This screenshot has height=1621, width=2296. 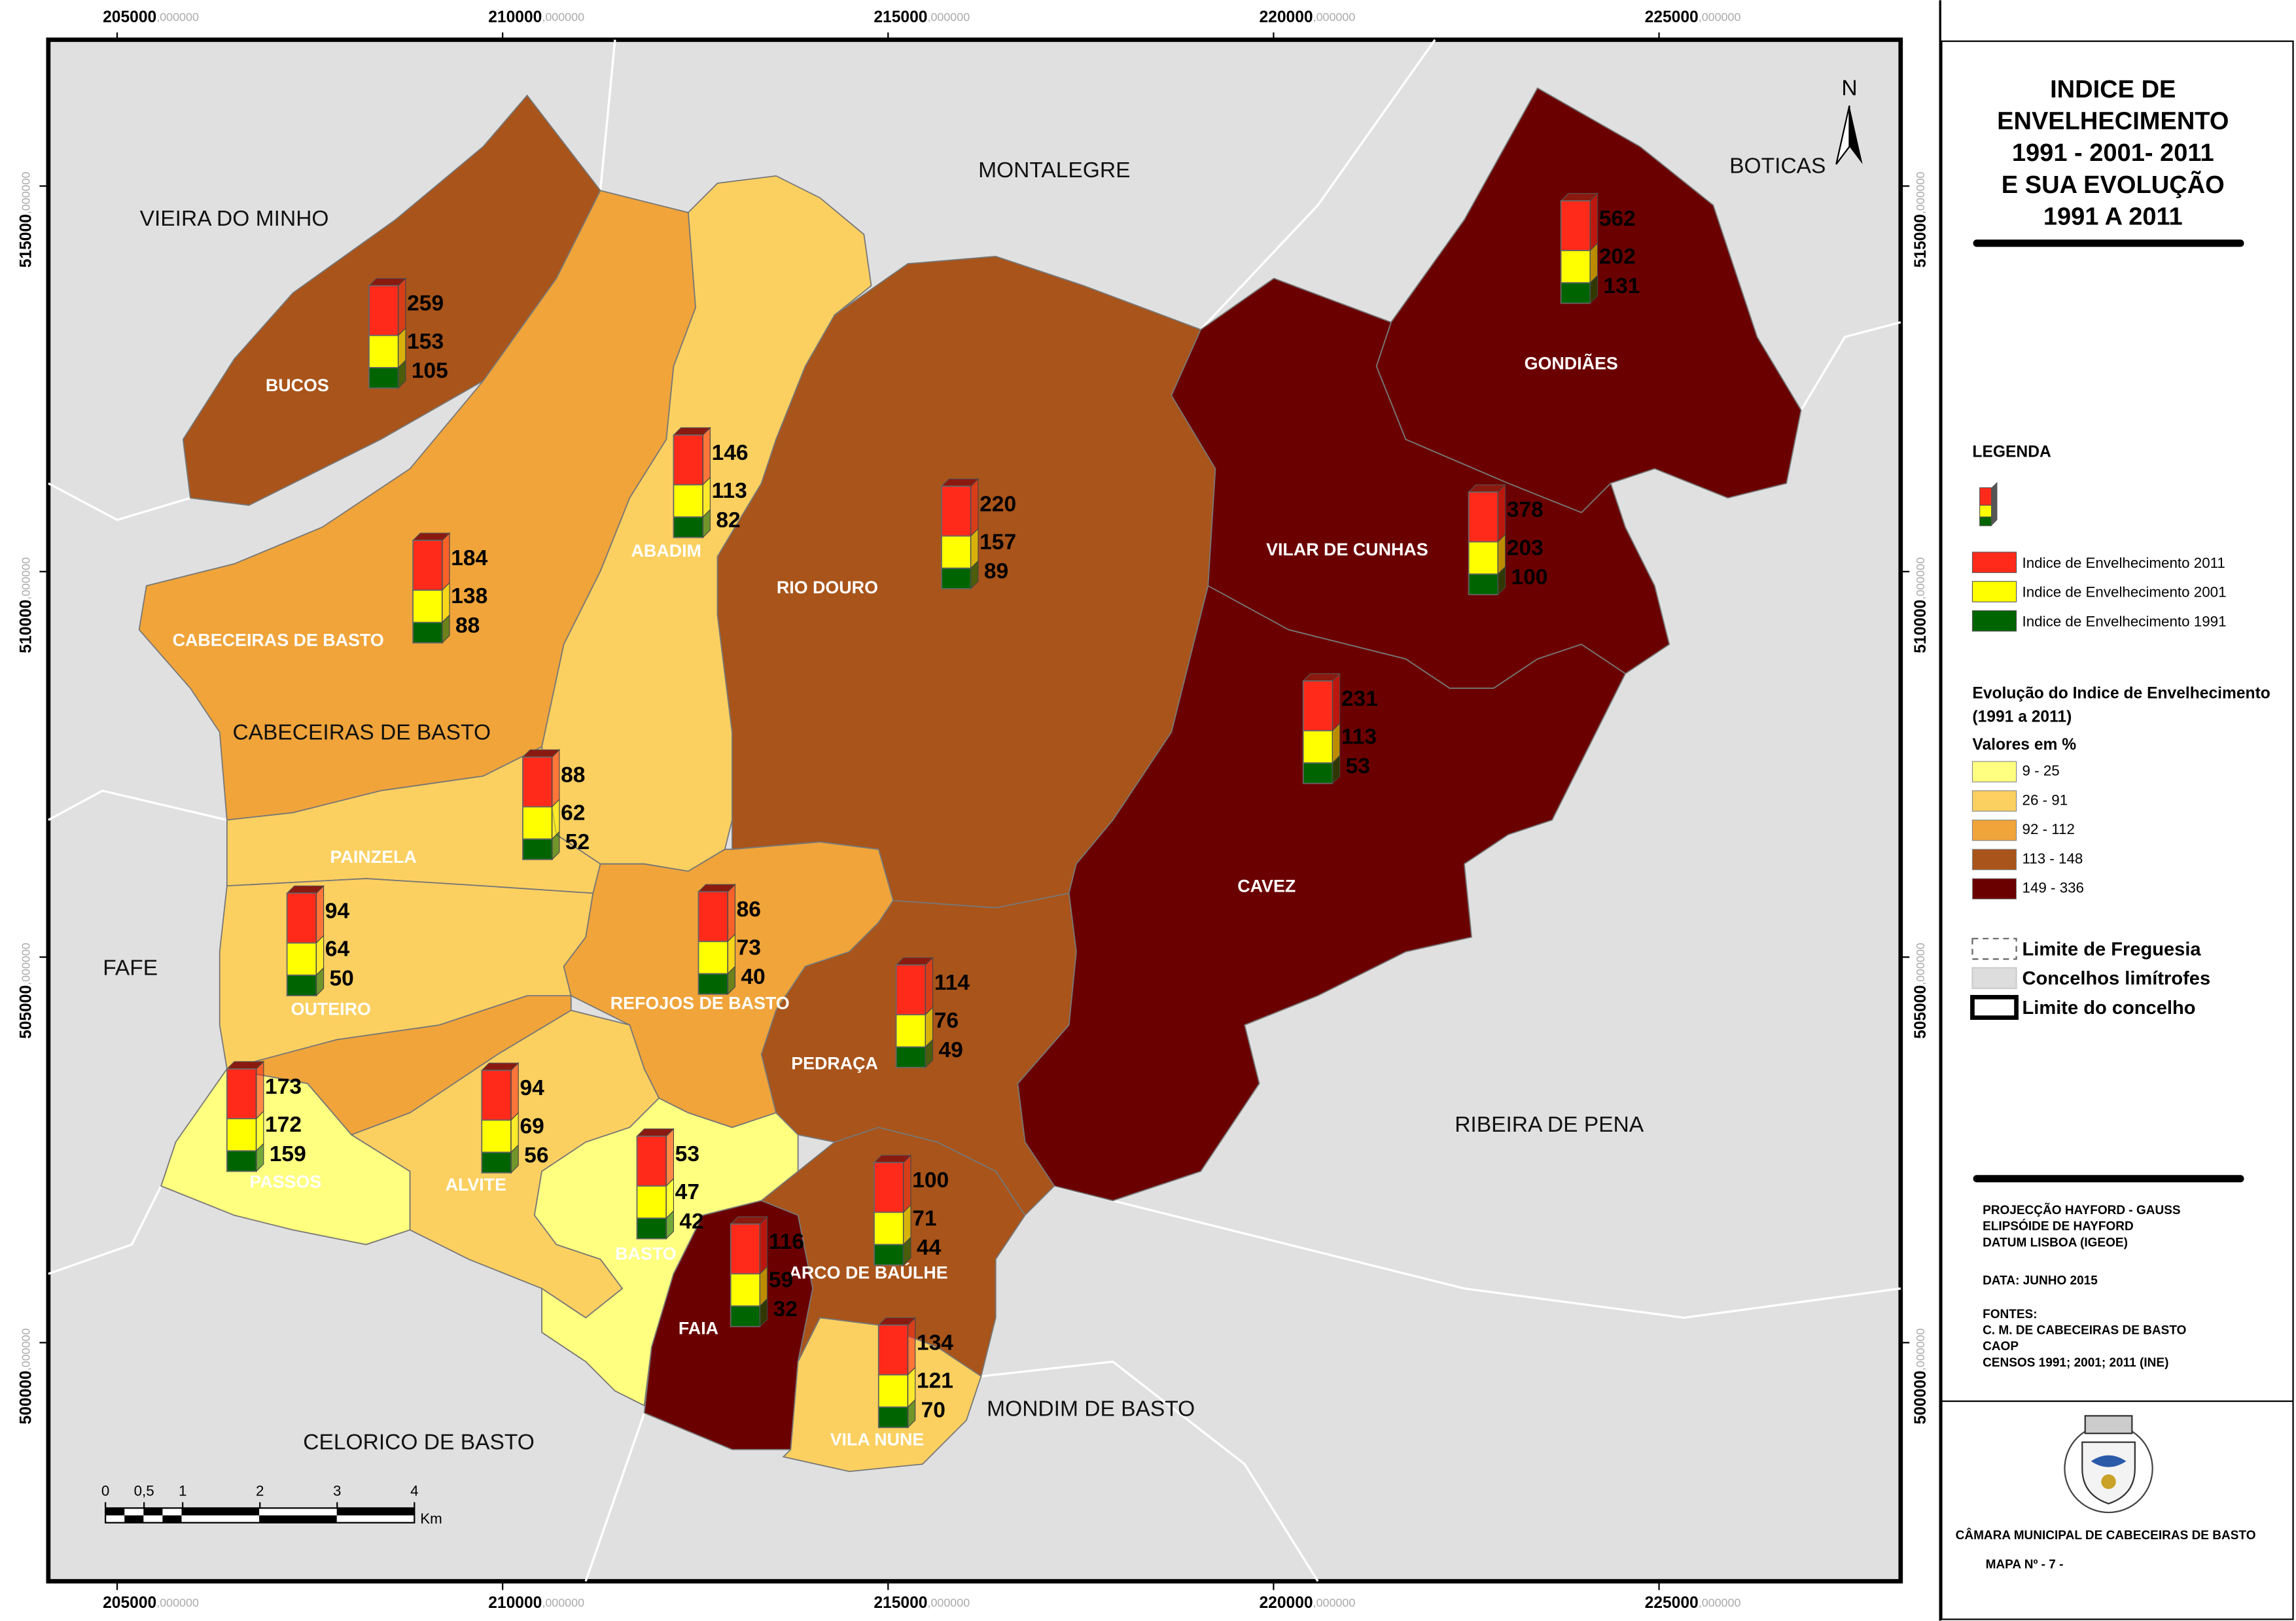 What do you see at coordinates (2048, 829) in the screenshot?
I see `class-label: 92 - 112` at bounding box center [2048, 829].